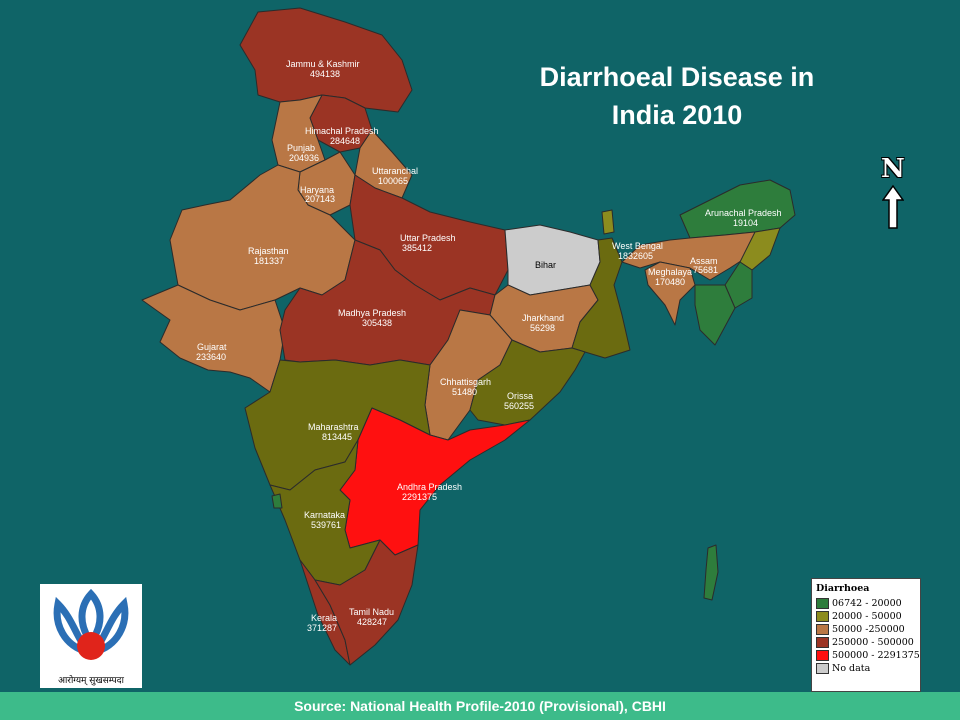 The image size is (960, 720). I want to click on label-himachal-name: Himachal Pradesh, so click(342, 131).